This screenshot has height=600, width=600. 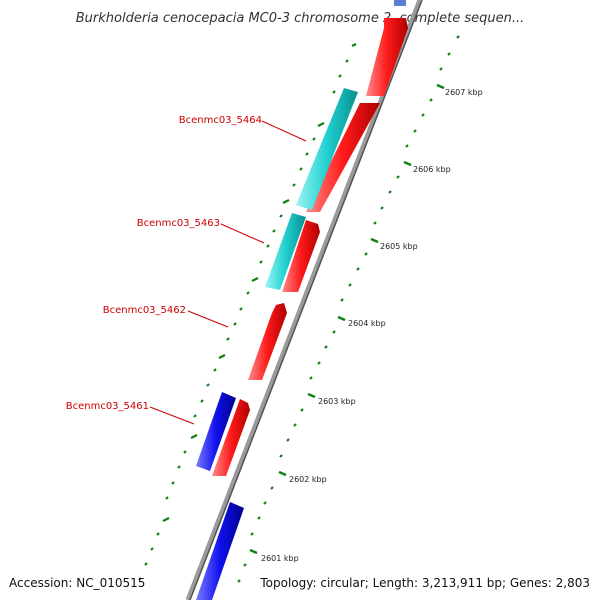 I want to click on gene-label-5462: Bcenmc03_5462, so click(x=144, y=310).